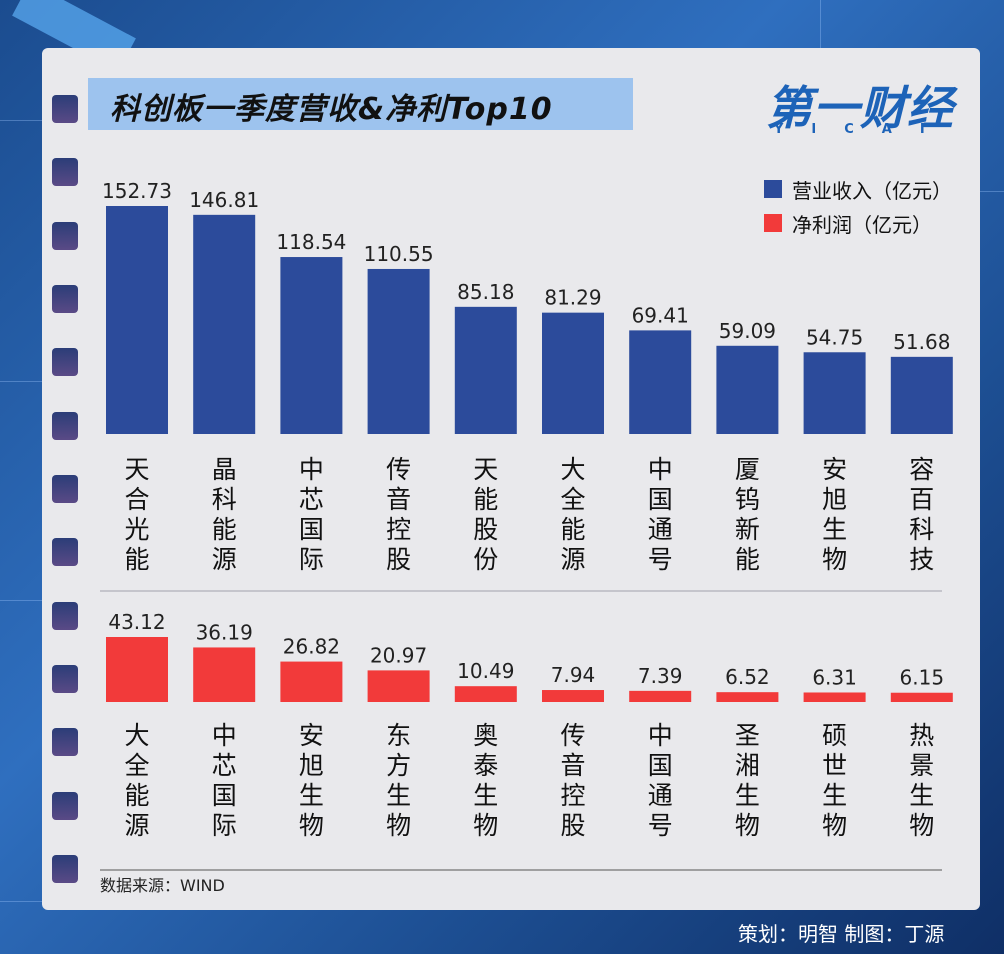 The image size is (1004, 954). I want to click on revenue-category-label: 晶, so click(224, 469).